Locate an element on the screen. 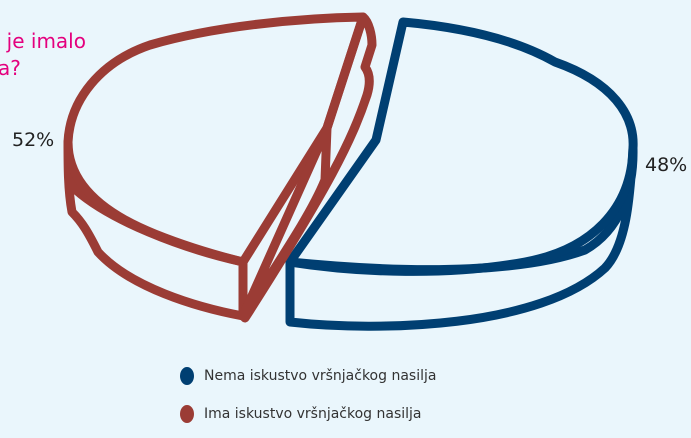 The height and width of the screenshot is (438, 691). legend-swatch-nema is located at coordinates (187, 376).